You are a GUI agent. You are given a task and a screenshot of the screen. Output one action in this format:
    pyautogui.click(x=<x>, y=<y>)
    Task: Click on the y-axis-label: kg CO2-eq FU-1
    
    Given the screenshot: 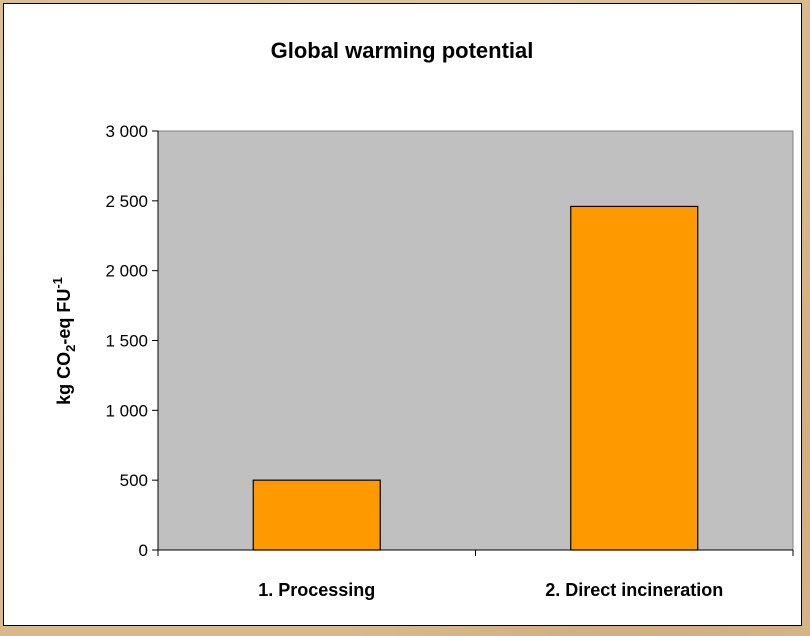 What is the action you would take?
    pyautogui.click(x=64, y=341)
    